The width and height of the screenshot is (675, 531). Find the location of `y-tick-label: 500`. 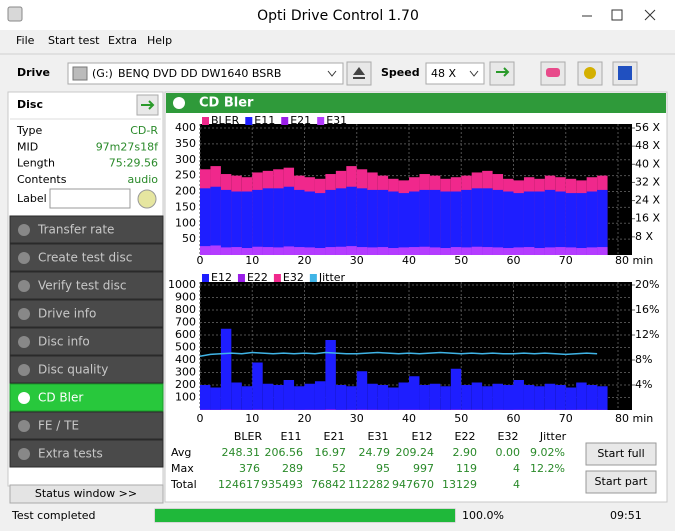

y-tick-label: 500 is located at coordinates (185, 347).